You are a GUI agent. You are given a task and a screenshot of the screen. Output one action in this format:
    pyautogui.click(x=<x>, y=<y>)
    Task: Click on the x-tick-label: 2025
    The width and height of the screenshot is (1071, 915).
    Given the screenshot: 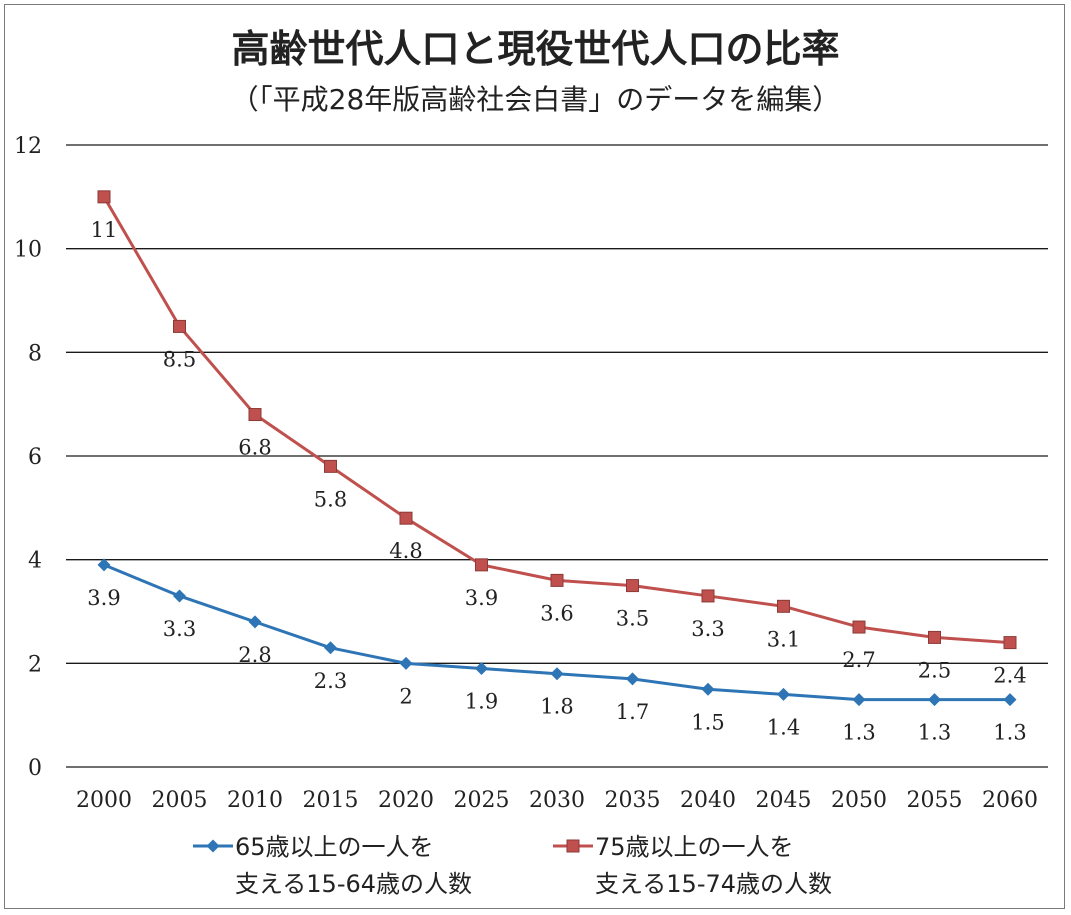 What is the action you would take?
    pyautogui.click(x=482, y=800)
    